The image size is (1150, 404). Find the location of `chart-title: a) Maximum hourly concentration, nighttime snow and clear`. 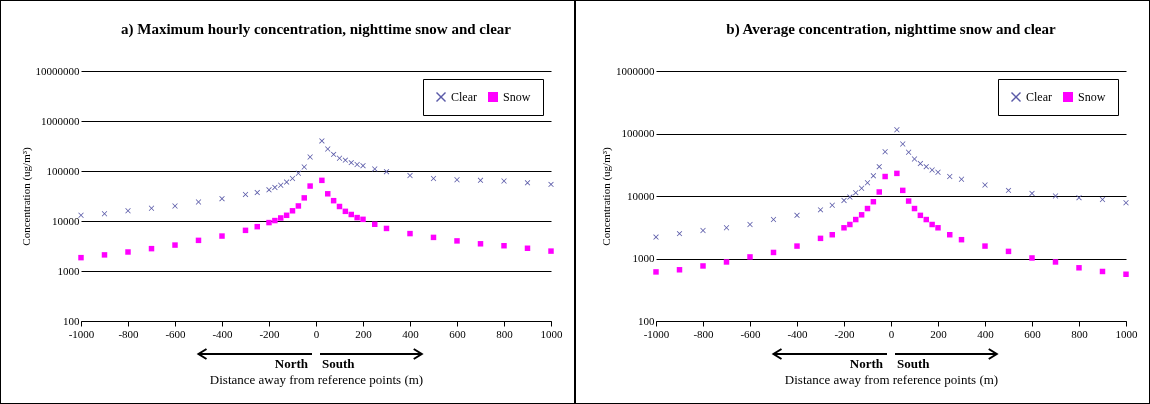

chart-title: a) Maximum hourly concentration, nighttime snow and clear is located at coordinates (316, 29).